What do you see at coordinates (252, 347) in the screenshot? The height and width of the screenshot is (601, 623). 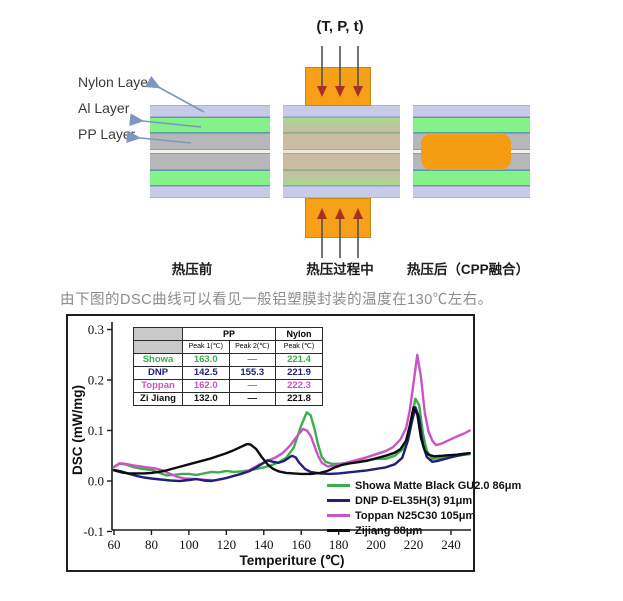 I see `table-header-pp-peak2: Peak 2(℃)` at bounding box center [252, 347].